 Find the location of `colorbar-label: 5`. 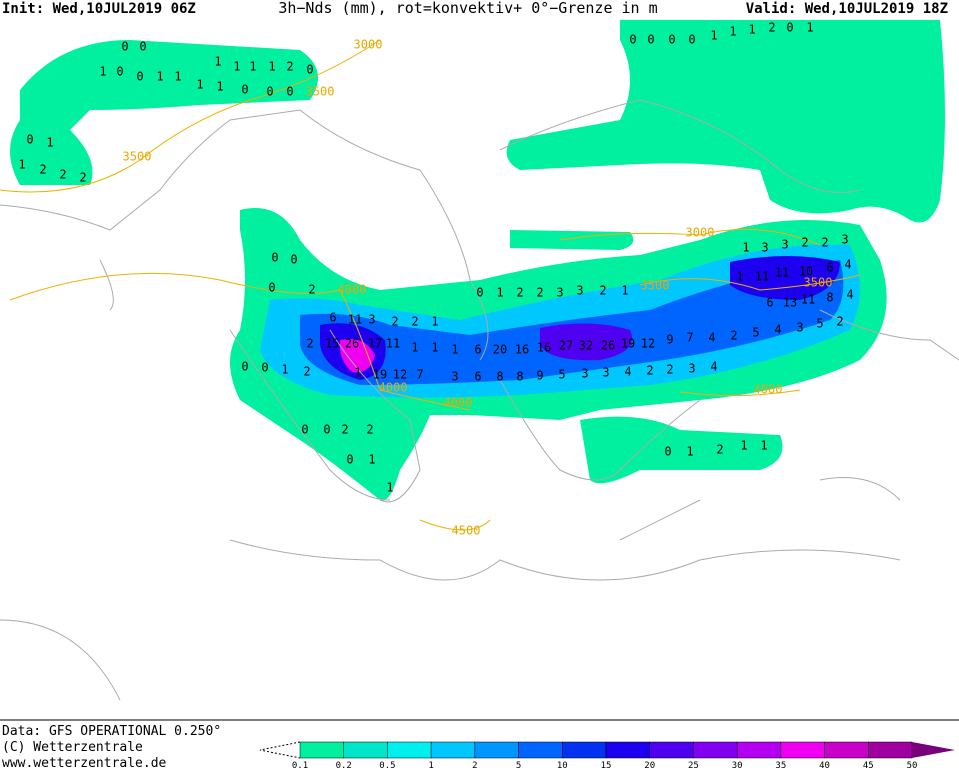

colorbar-label: 5 is located at coordinates (518, 765).